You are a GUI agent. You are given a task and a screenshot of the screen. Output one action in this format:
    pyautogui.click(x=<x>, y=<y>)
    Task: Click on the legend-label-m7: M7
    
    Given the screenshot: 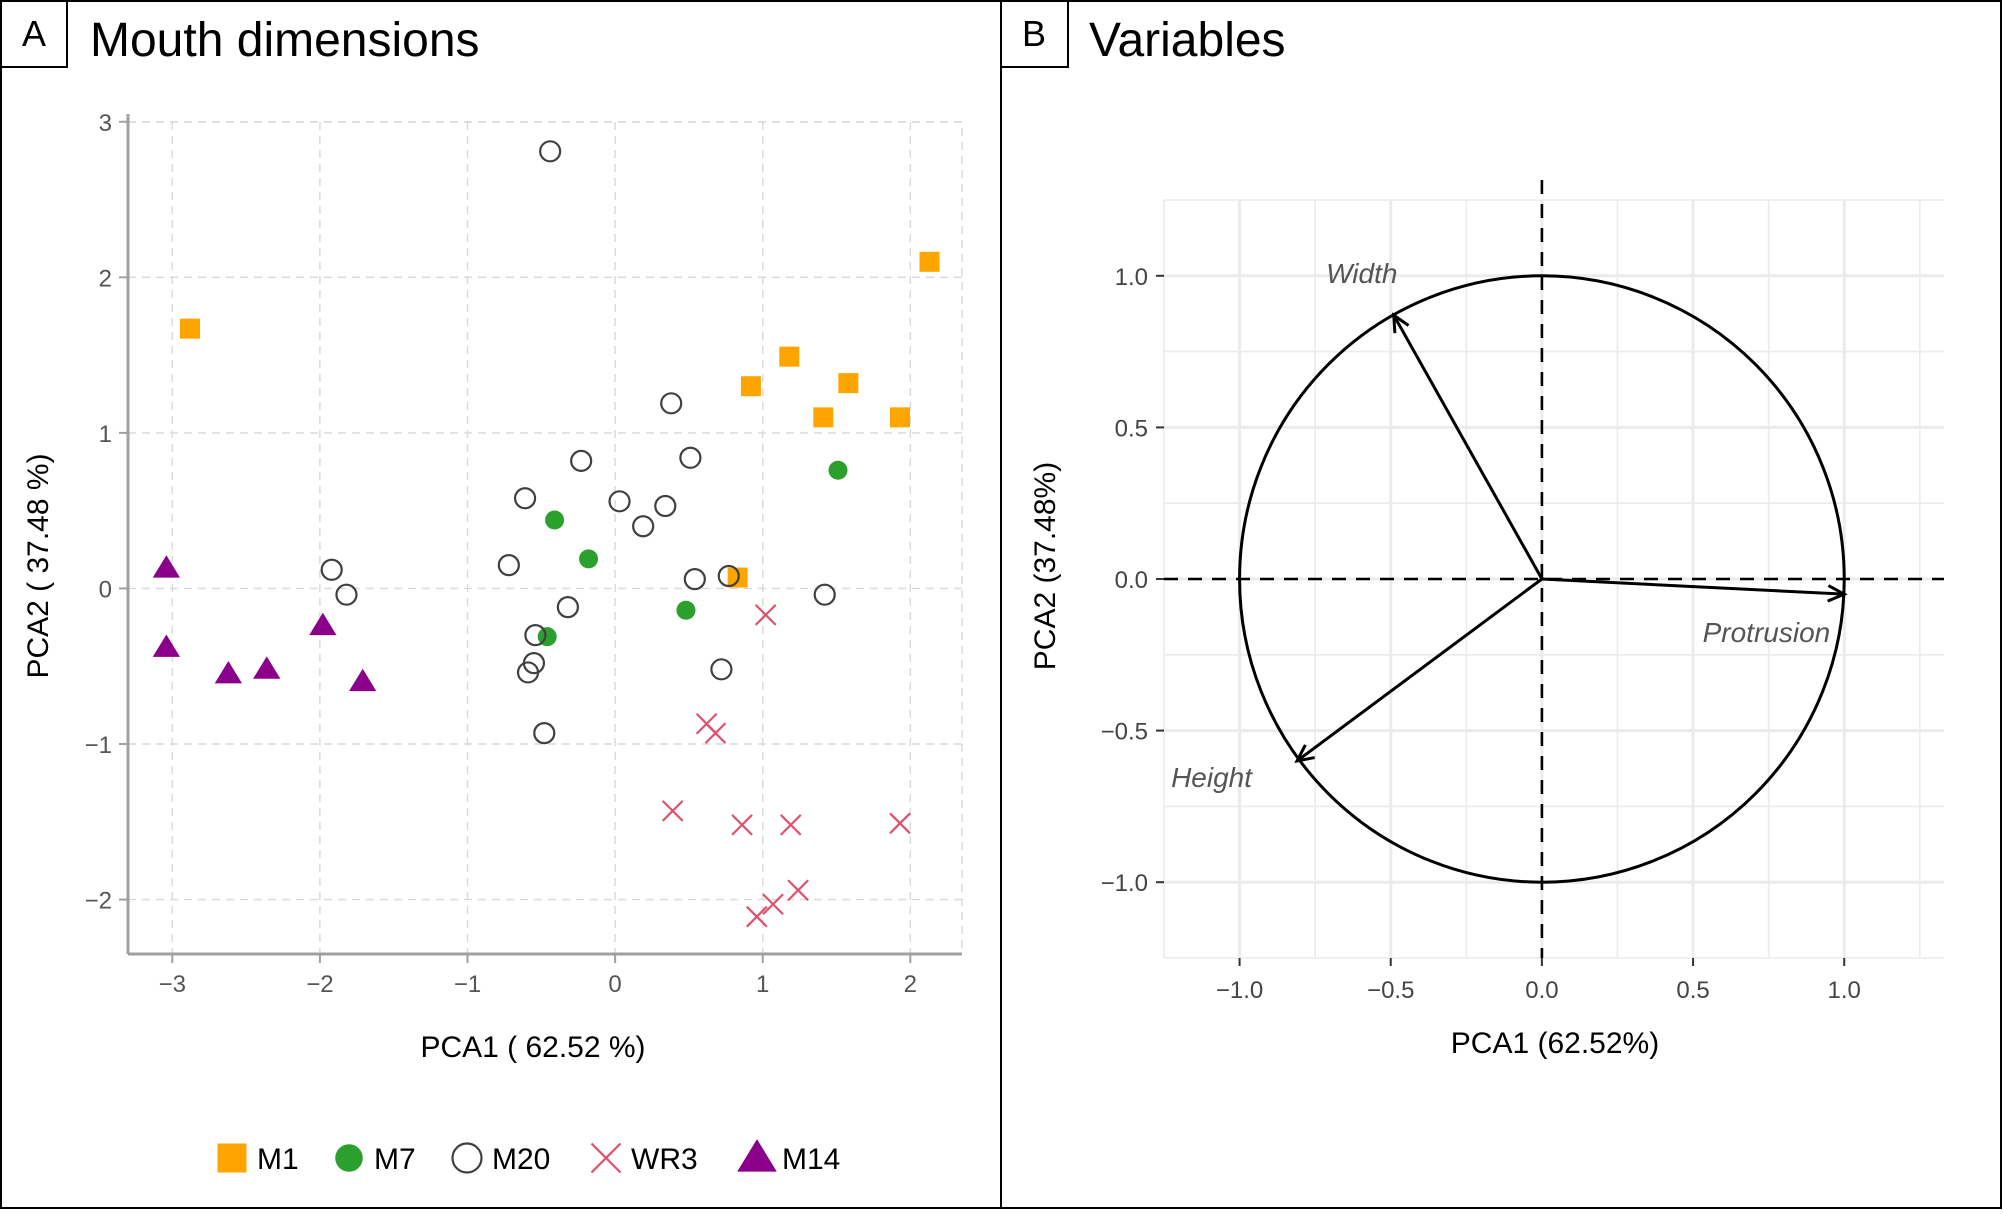 What is the action you would take?
    pyautogui.click(x=395, y=1159)
    